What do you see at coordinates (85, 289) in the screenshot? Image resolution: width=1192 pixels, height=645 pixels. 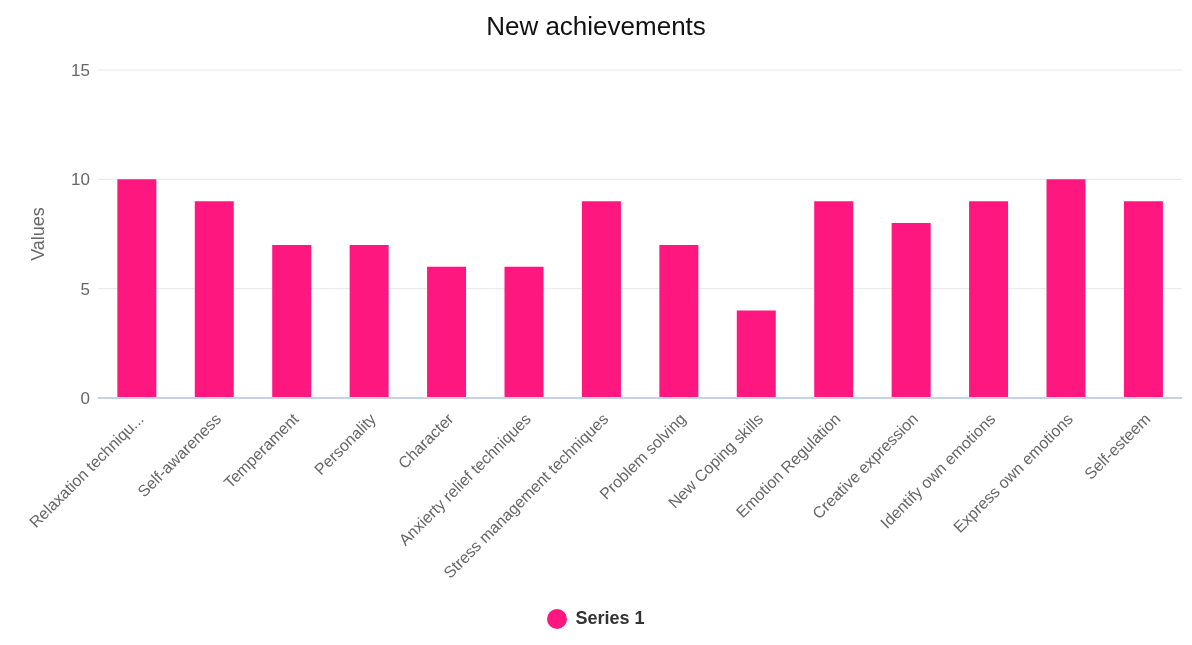 I see `y-tick-label: 5` at bounding box center [85, 289].